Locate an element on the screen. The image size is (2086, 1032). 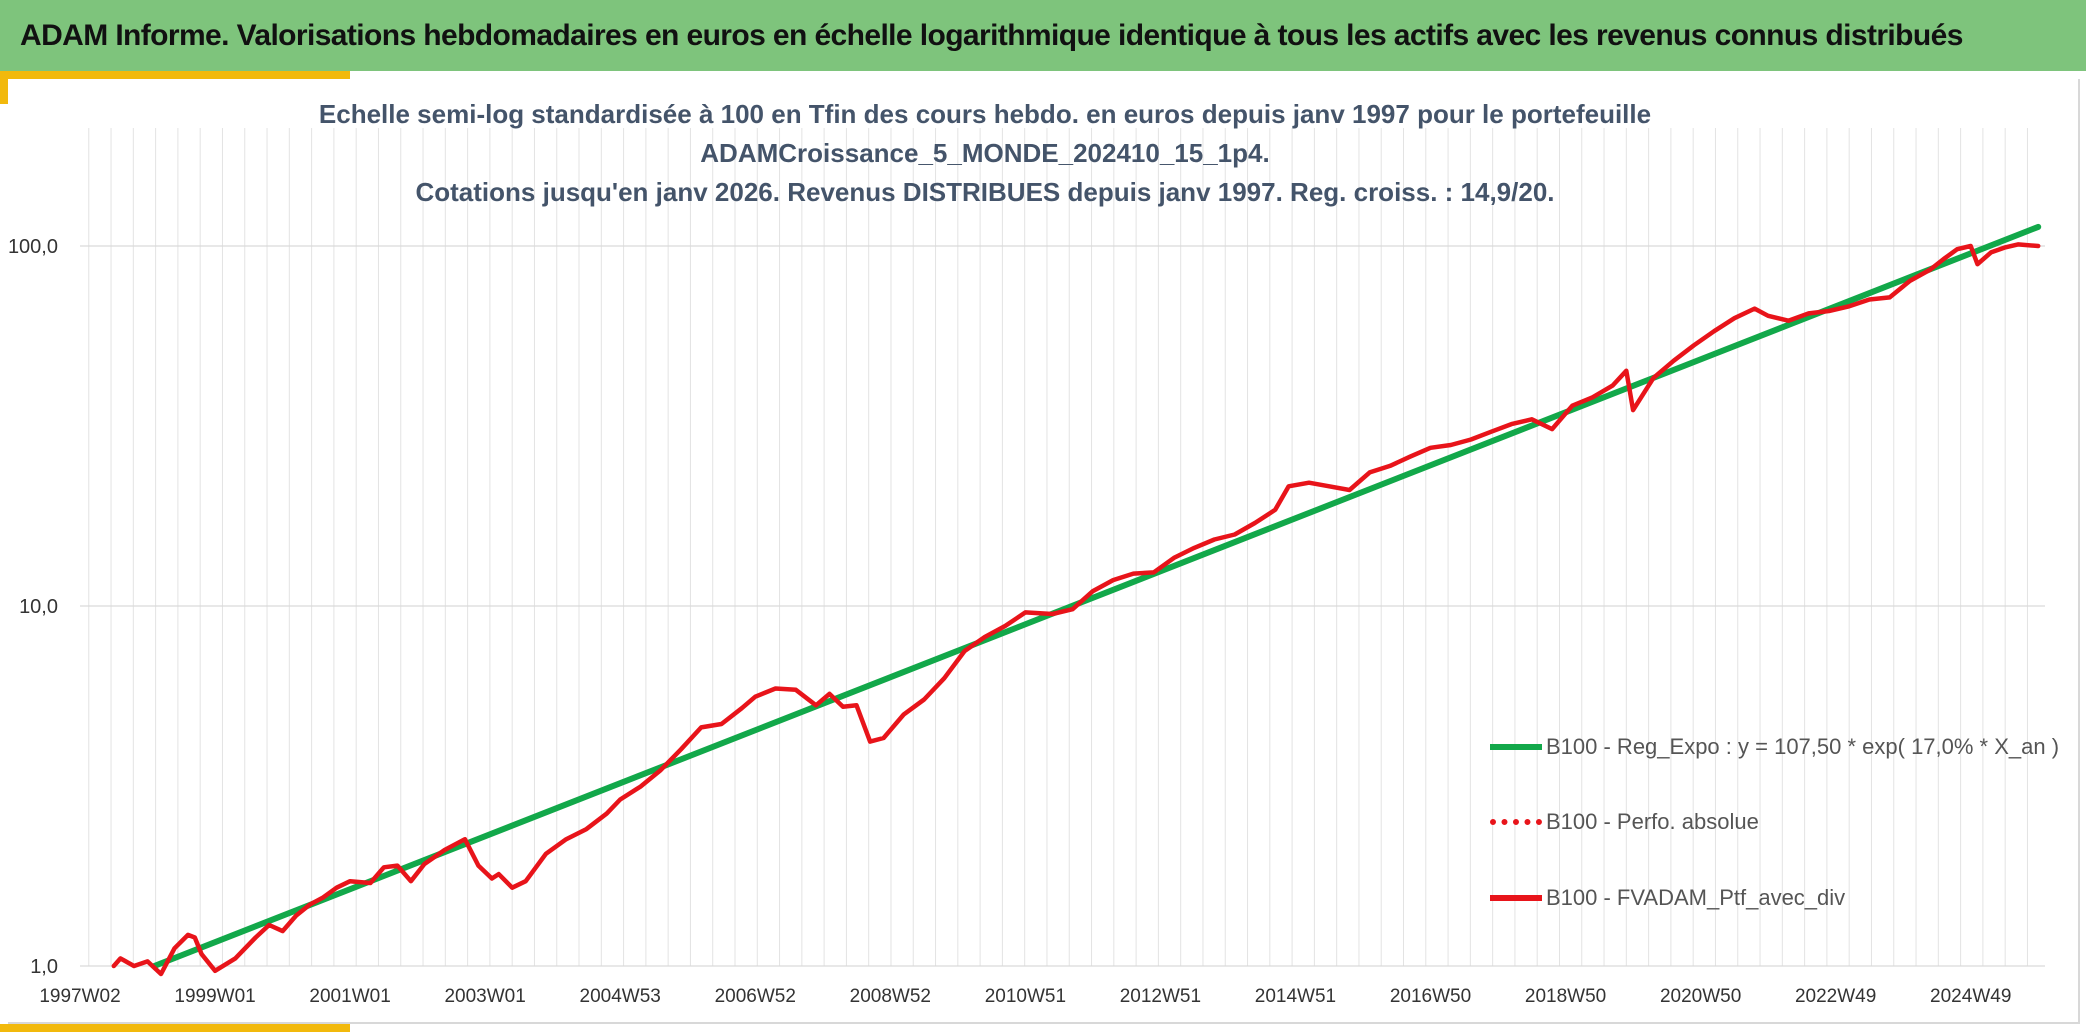
x-tick-label: 2024W49 is located at coordinates (1970, 996).